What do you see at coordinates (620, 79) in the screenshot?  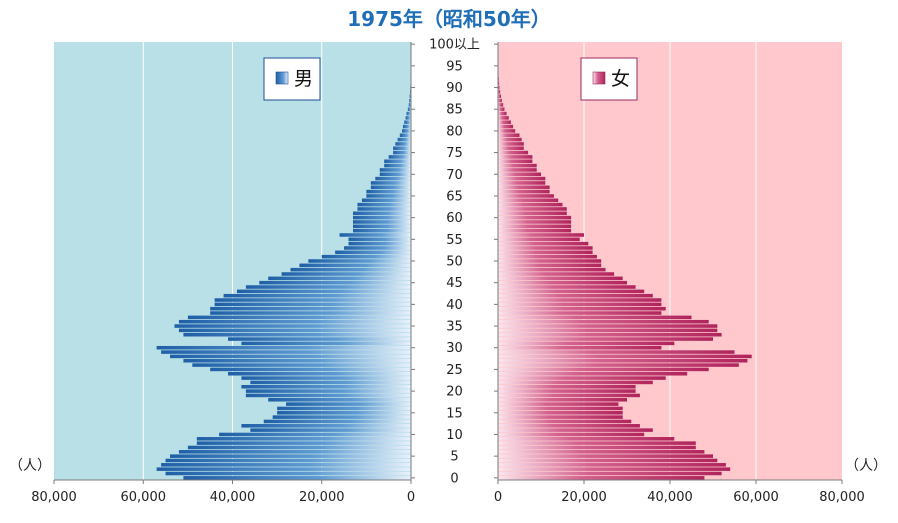 I see `female-legend-label: 女` at bounding box center [620, 79].